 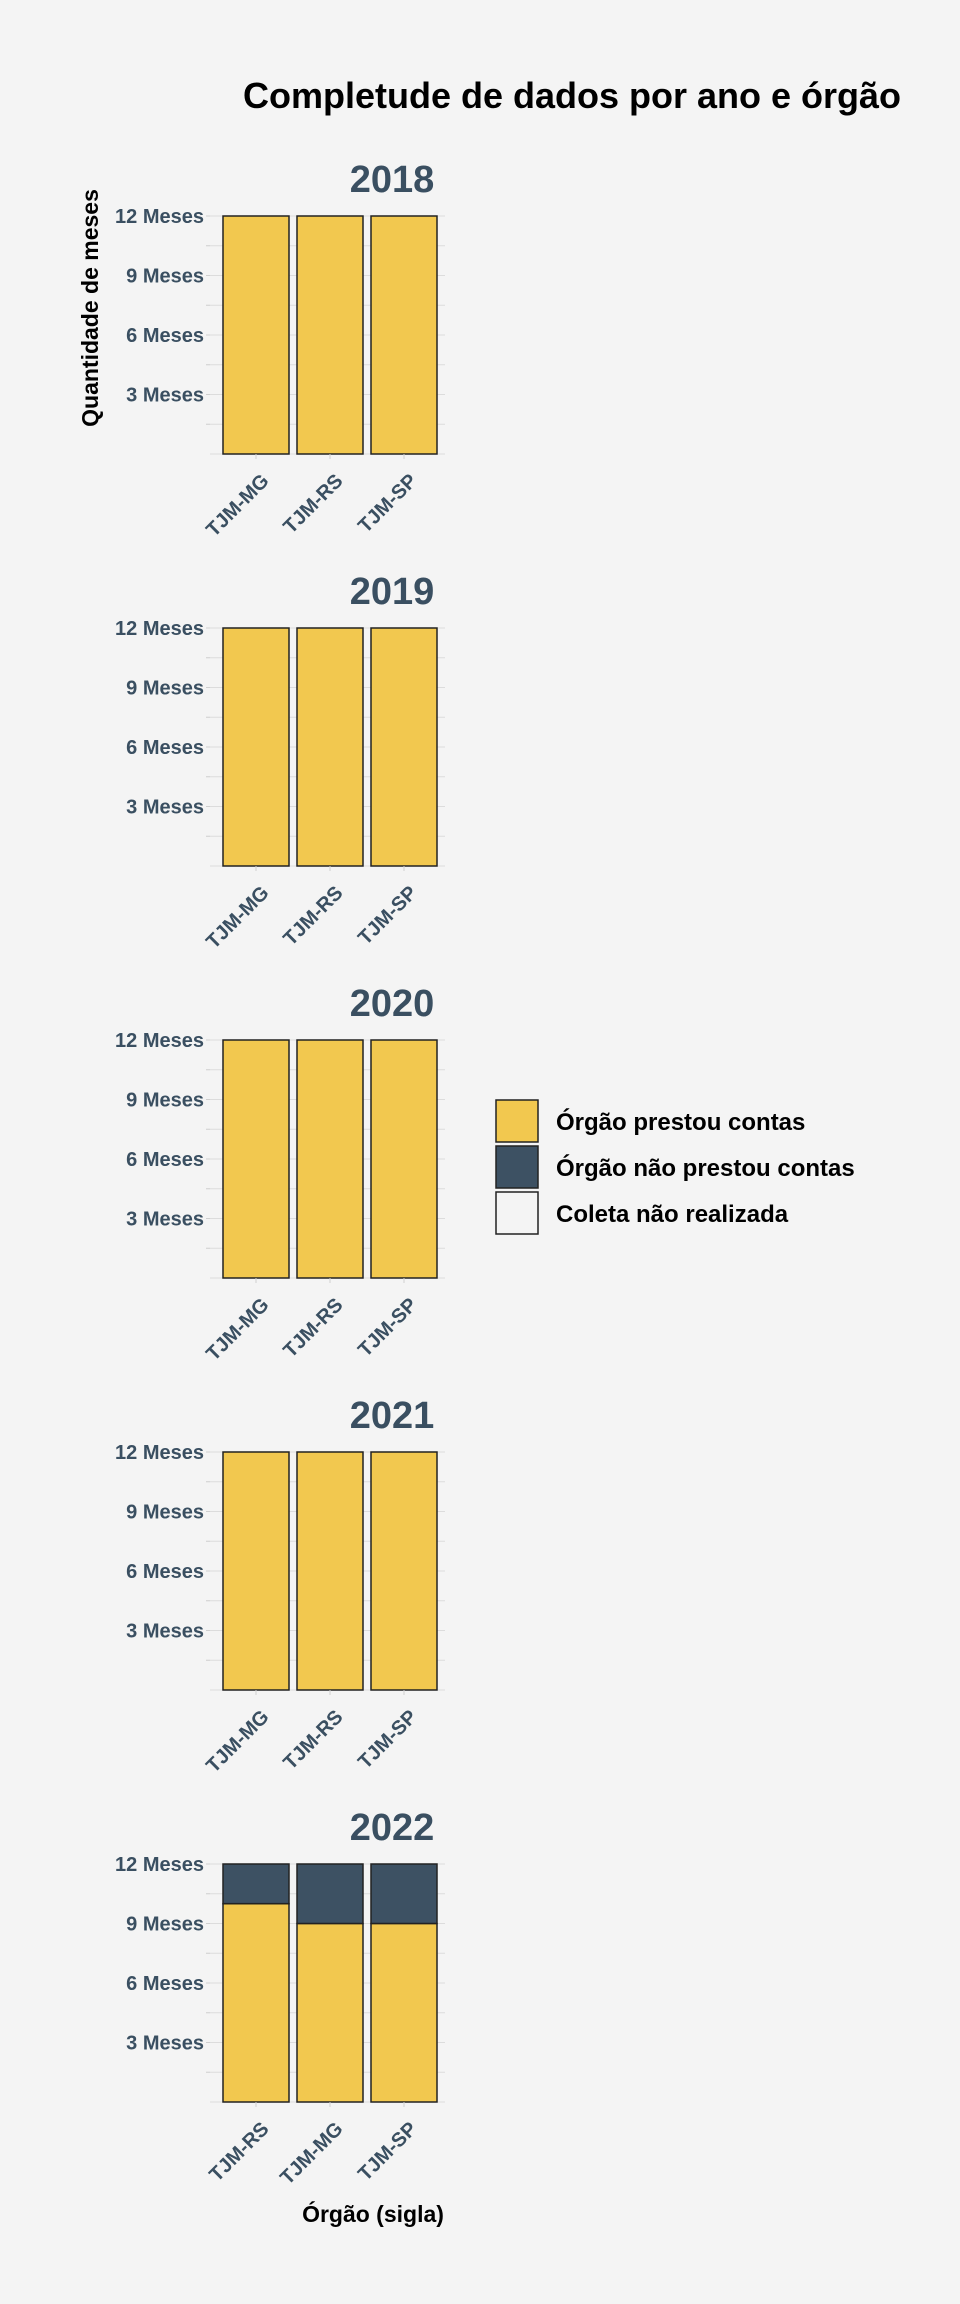 What do you see at coordinates (392, 180) in the screenshot?
I see `facet-title: 2018` at bounding box center [392, 180].